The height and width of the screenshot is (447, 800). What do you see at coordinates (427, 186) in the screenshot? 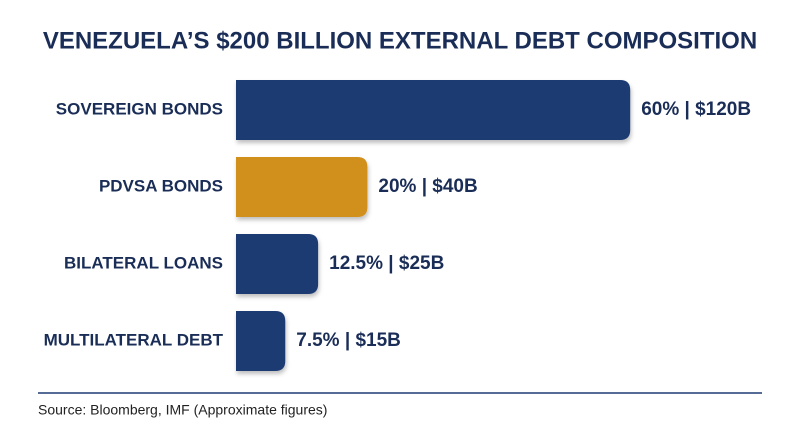
I see `value-label: 20% | $40B` at bounding box center [427, 186].